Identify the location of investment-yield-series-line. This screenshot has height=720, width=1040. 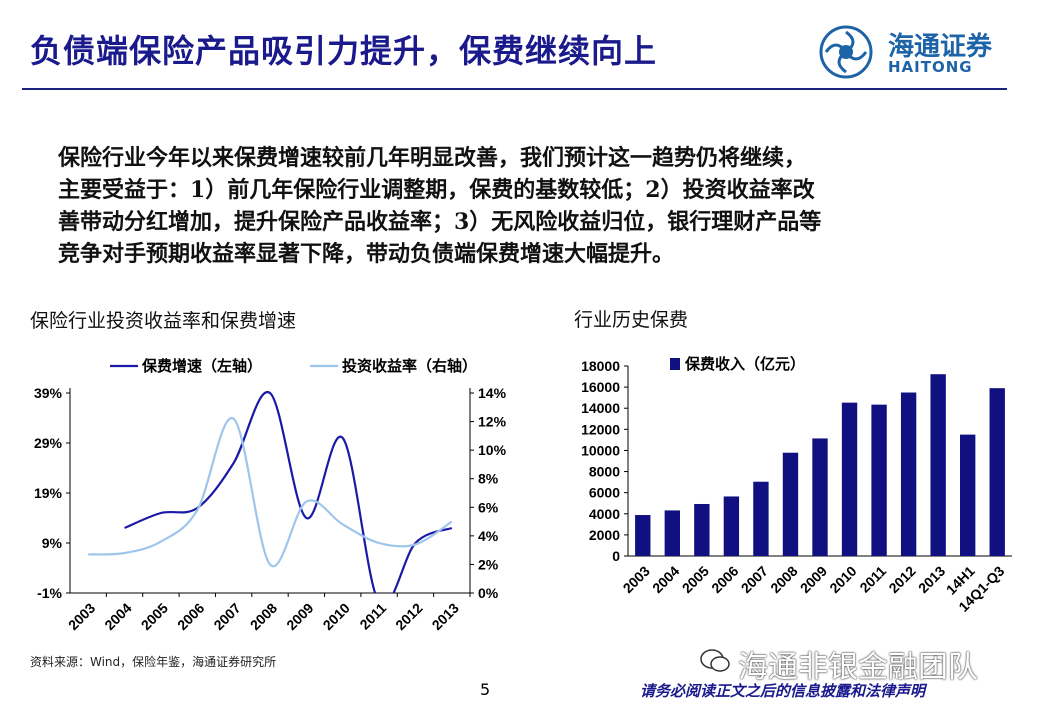
(270, 492).